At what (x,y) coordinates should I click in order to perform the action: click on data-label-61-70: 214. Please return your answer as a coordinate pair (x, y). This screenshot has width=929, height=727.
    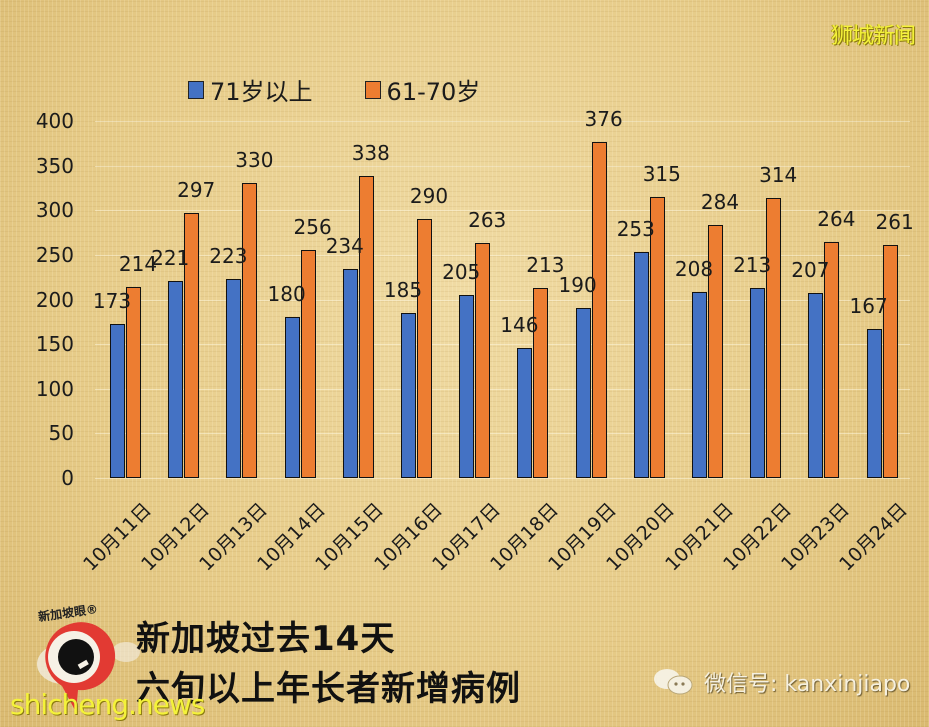
    Looking at the image, I should click on (138, 264).